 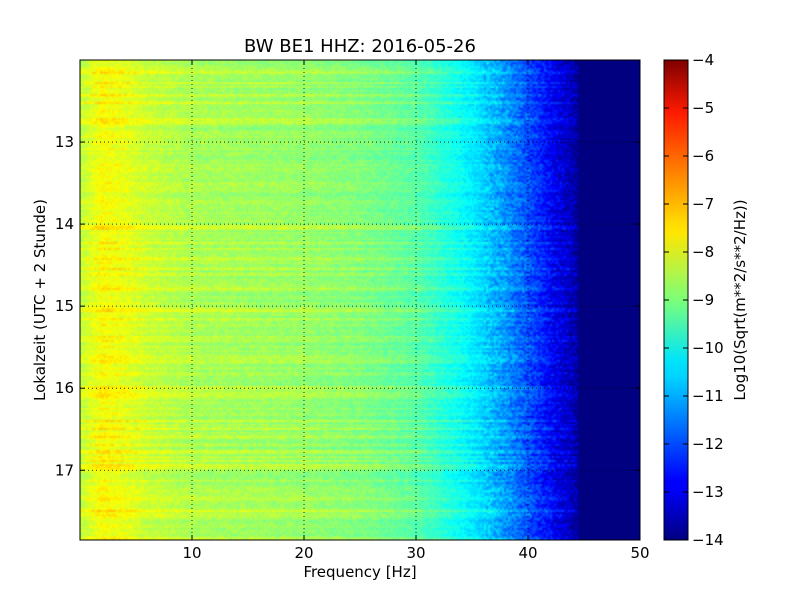 What do you see at coordinates (703, 204) in the screenshot?
I see `colorbar-tick-label: −7` at bounding box center [703, 204].